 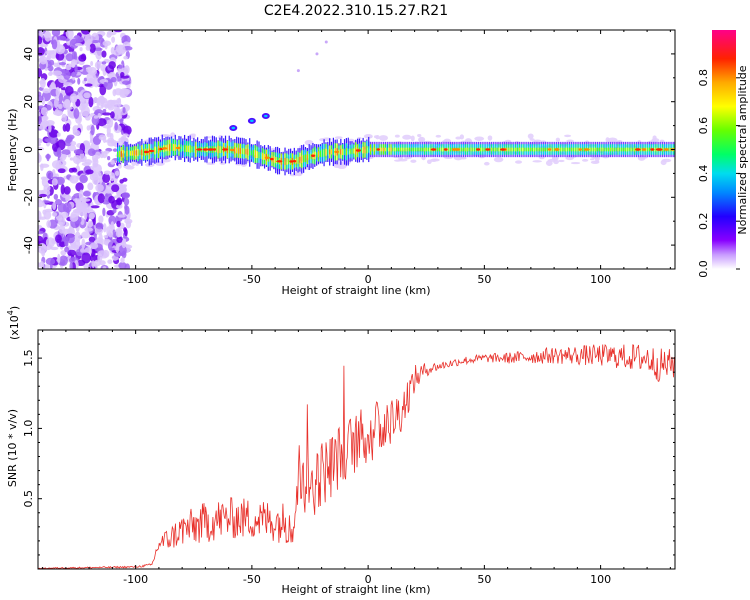 I want to click on spectrogram-xtick-label: 0, so click(x=368, y=279).